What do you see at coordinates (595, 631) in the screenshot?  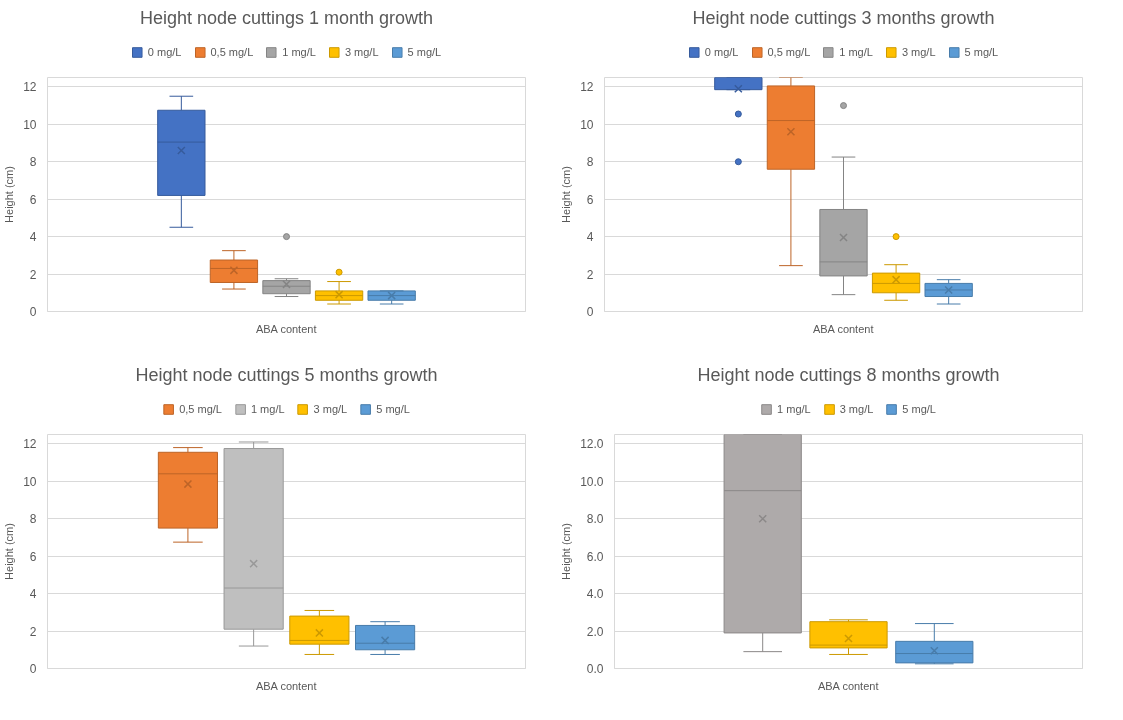 I see `y-tick-label: 2.0` at bounding box center [595, 631].